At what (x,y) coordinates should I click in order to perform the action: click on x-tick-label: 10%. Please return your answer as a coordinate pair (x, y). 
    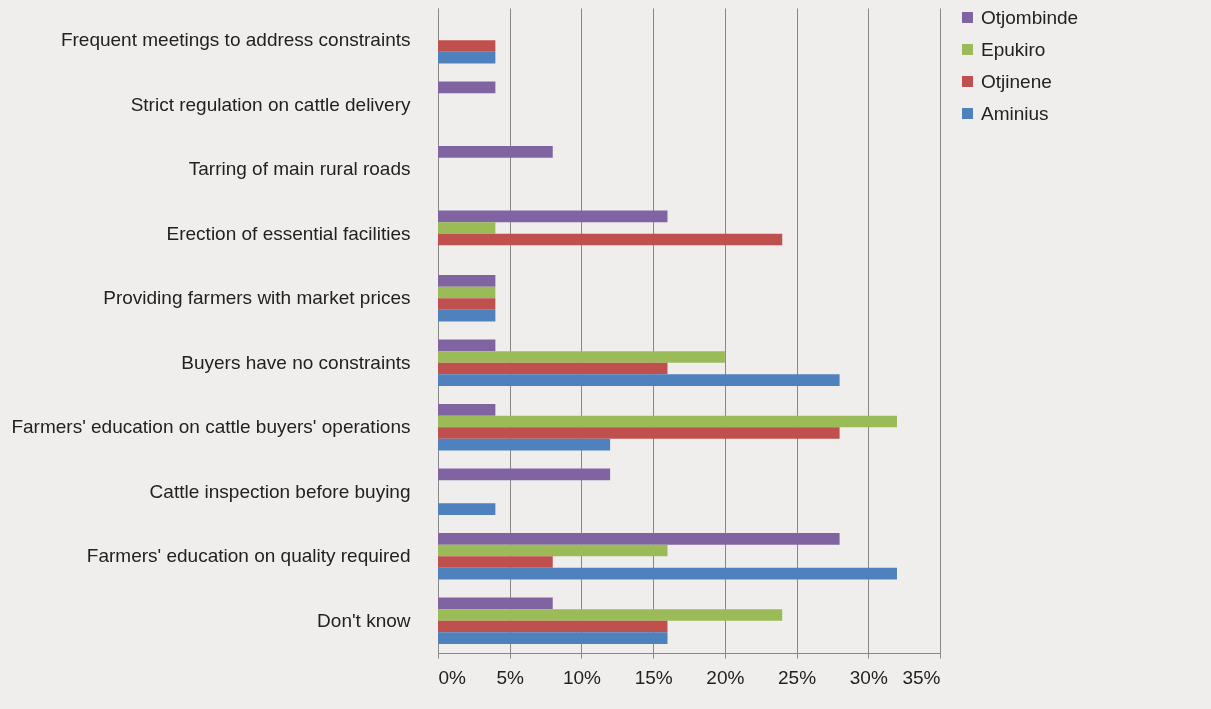
    Looking at the image, I should click on (582, 677).